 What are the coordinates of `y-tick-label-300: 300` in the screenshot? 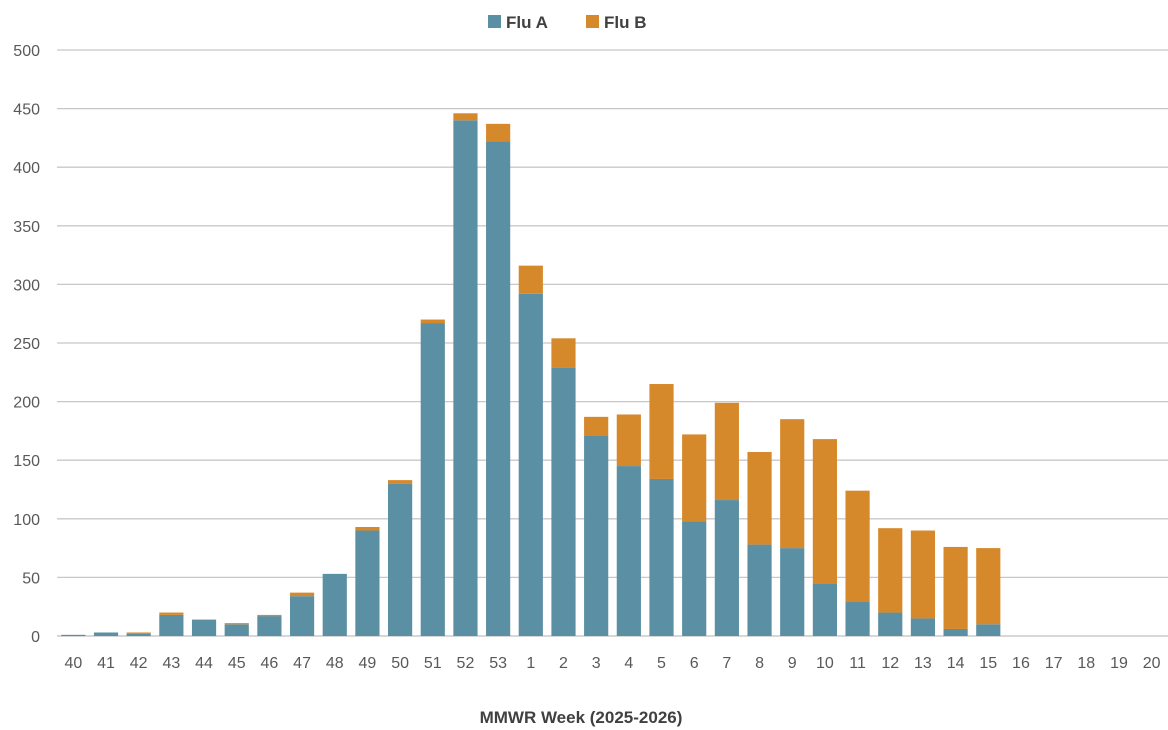 It's located at (26, 285).